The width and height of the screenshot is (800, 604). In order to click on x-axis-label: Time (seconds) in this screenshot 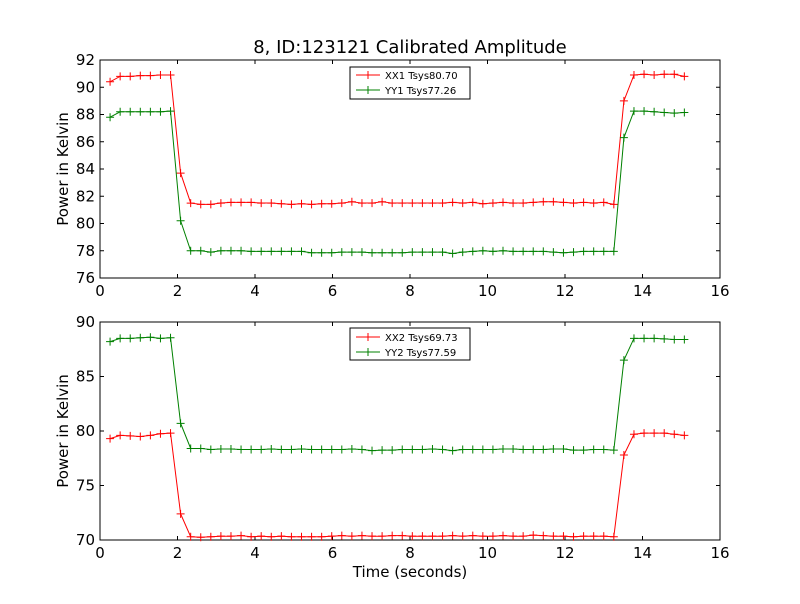, I will do `click(410, 572)`.